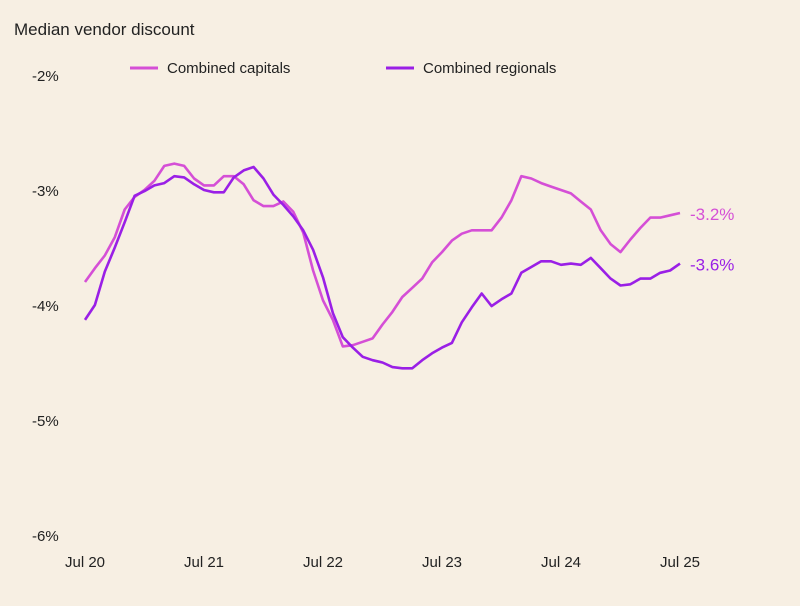 The width and height of the screenshot is (800, 606). What do you see at coordinates (680, 562) in the screenshot?
I see `x-tick-label: Jul 25` at bounding box center [680, 562].